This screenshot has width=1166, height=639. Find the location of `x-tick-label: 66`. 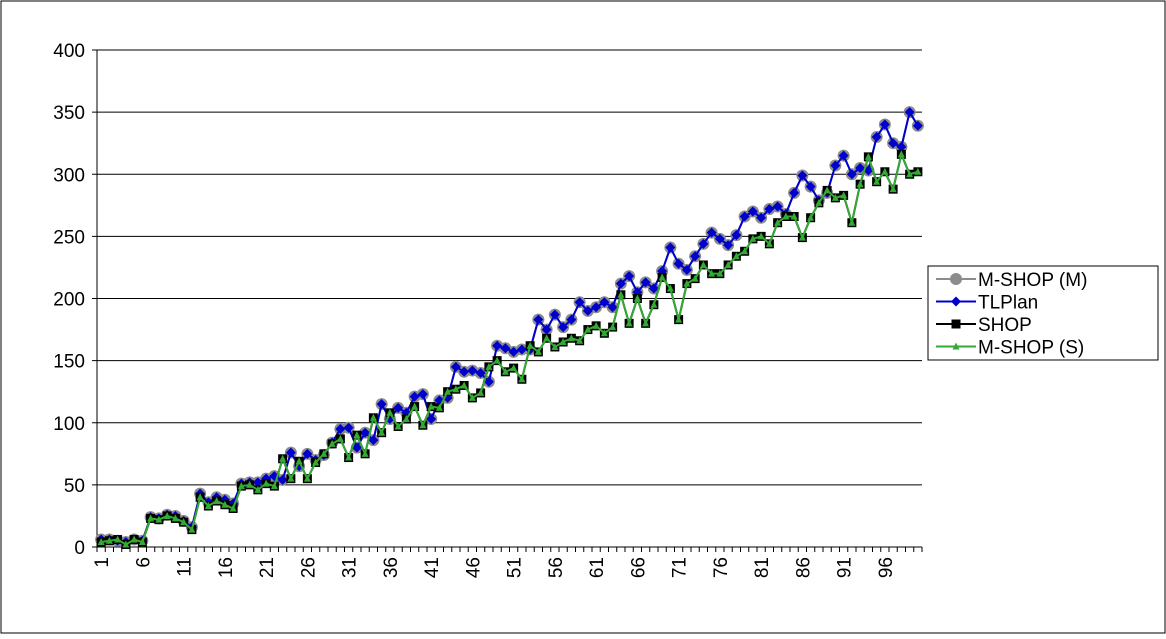

x-tick-label: 66 is located at coordinates (638, 567).